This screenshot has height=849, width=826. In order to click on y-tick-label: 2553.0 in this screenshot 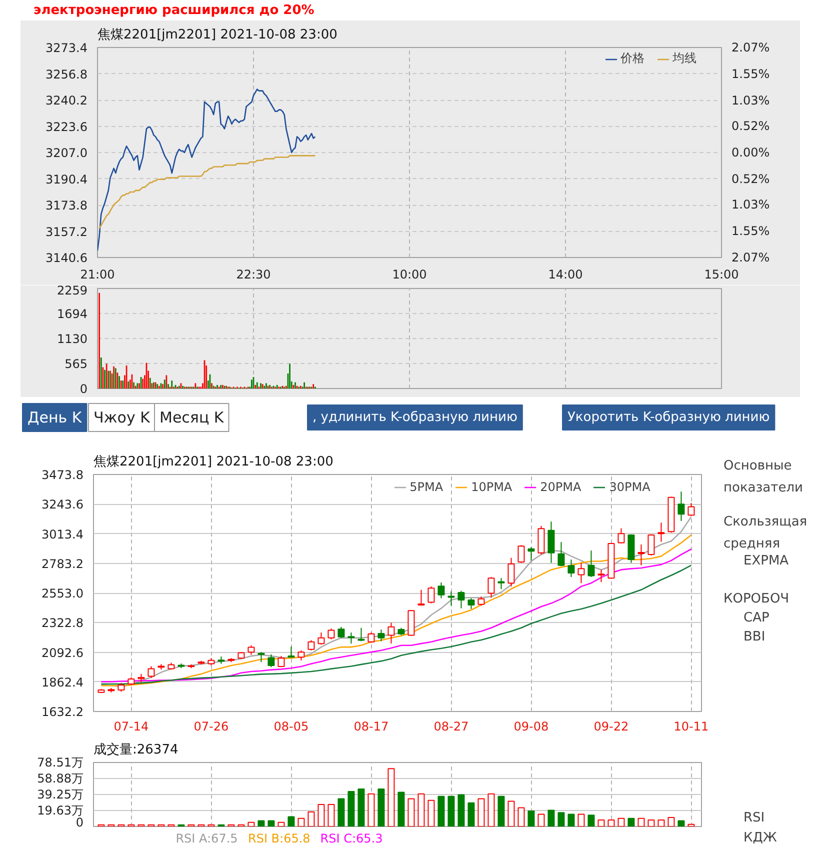, I will do `click(63, 593)`.